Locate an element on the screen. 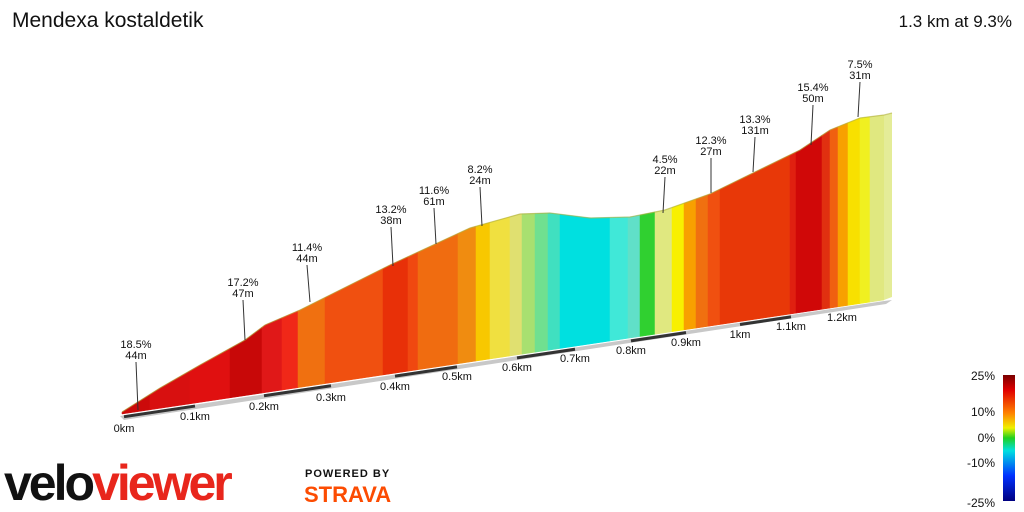 This screenshot has height=512, width=1024. segment-length: 131m is located at coordinates (755, 131).